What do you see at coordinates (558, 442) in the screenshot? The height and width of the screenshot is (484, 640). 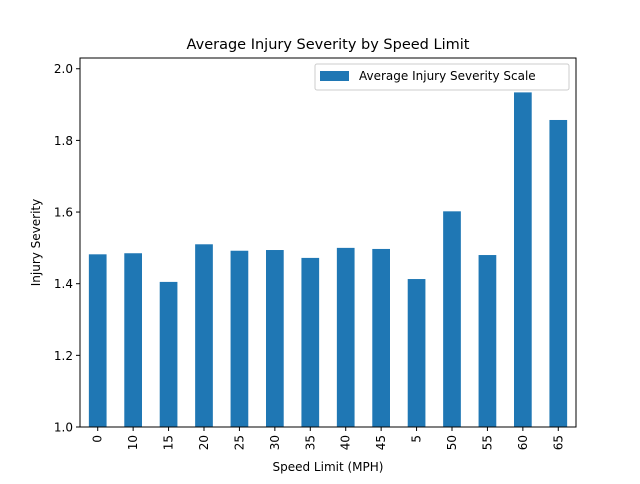 I see `x-tick-label: 65` at bounding box center [558, 442].